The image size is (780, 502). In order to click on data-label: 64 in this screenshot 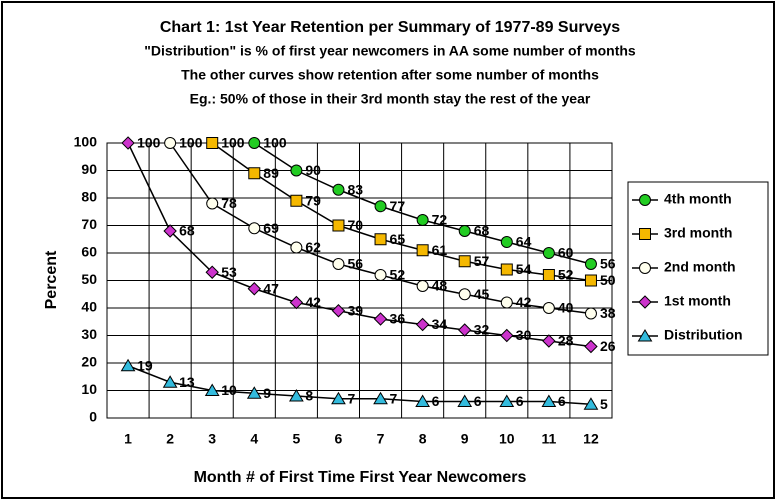, I will do `click(524, 242)`.